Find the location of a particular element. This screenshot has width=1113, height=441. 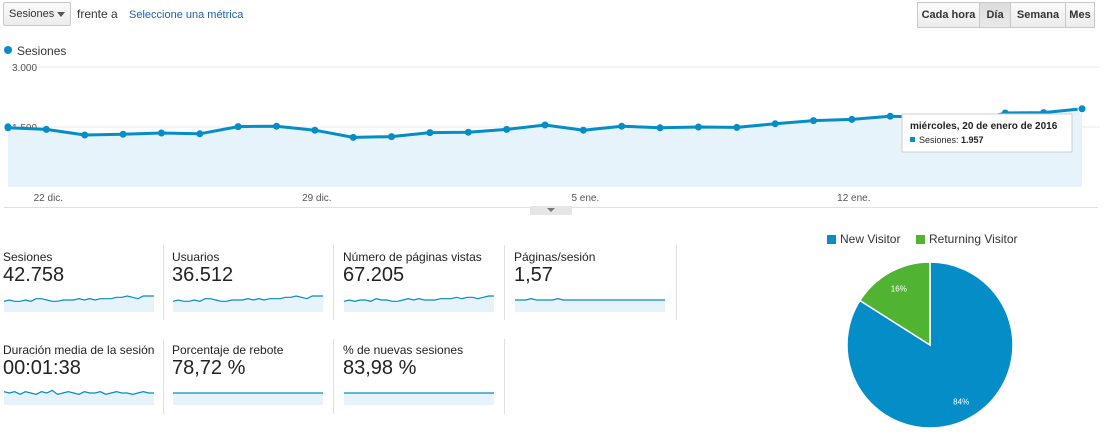

time-granularity-buttons: Cada hora Día Semana Mes is located at coordinates (1006, 15).